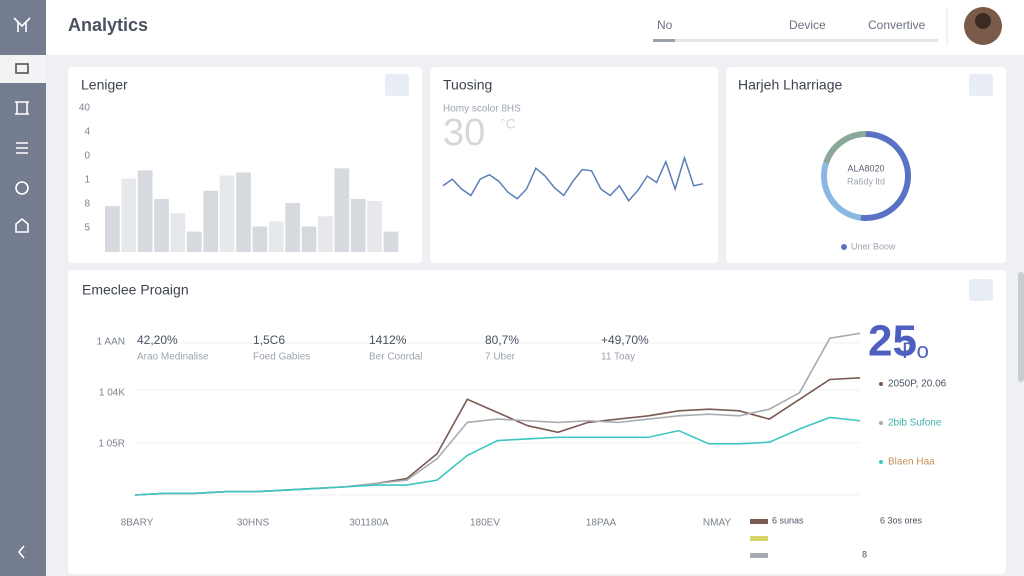  What do you see at coordinates (873, 246) in the screenshot?
I see `legend-label: Uner Boow` at bounding box center [873, 246].